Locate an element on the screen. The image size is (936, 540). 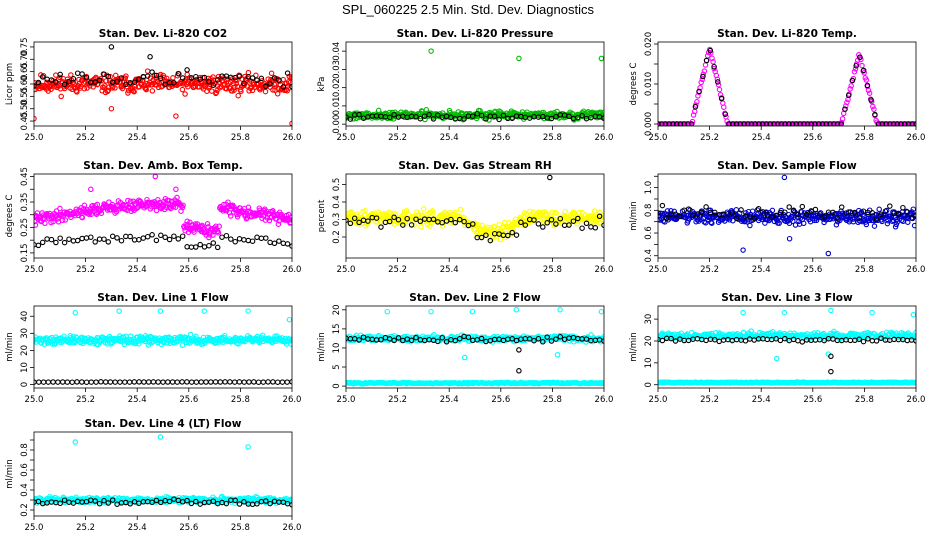
y-tick-label: 0.000 is located at coordinates (649, 124).